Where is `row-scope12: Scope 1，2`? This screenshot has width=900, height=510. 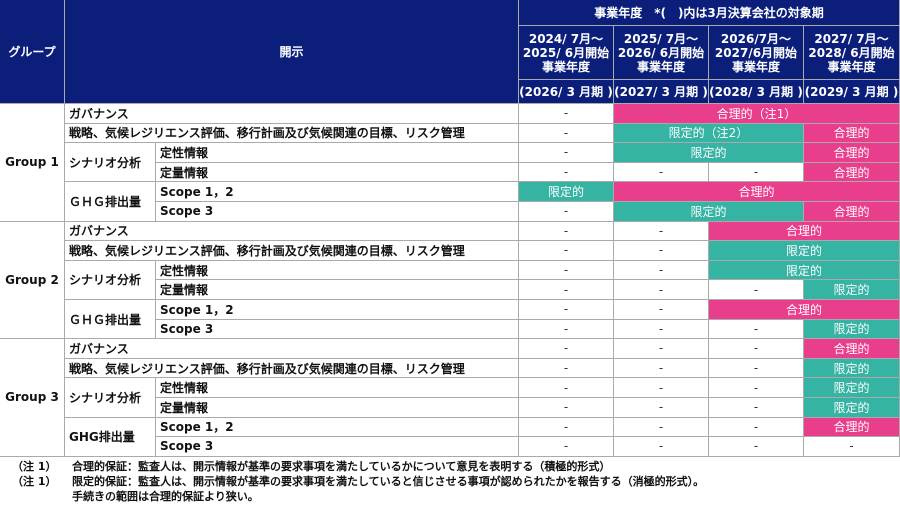 row-scope12: Scope 1，2 is located at coordinates (337, 427).